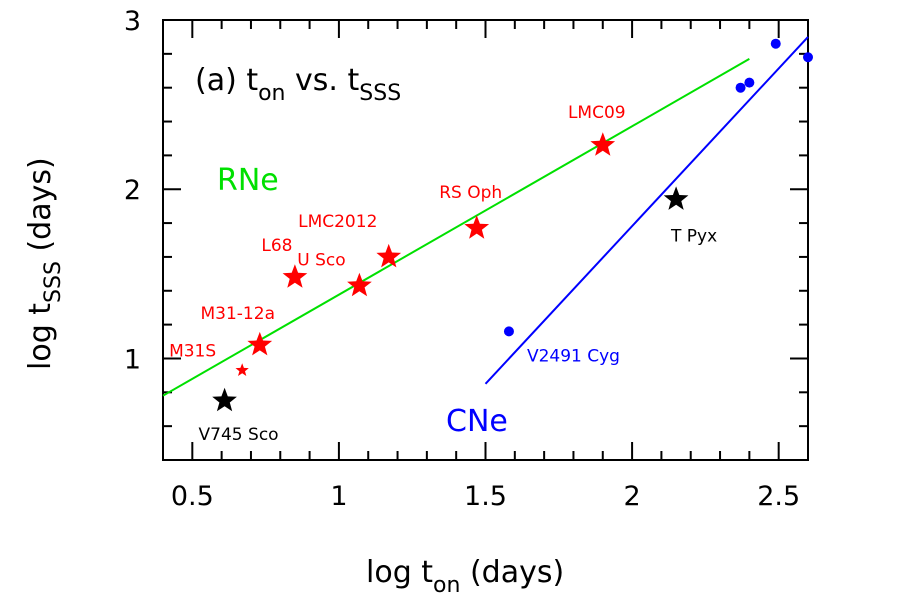 Image resolution: width=911 pixels, height=604 pixels. I want to click on dot-label: V2491 Cyg, so click(573, 356).